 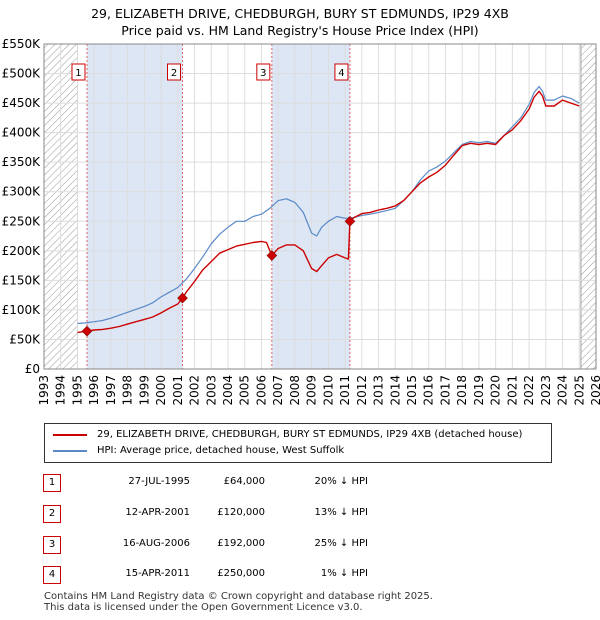 What do you see at coordinates (22, 221) in the screenshot?
I see `y-tick-label: £250K` at bounding box center [22, 221].